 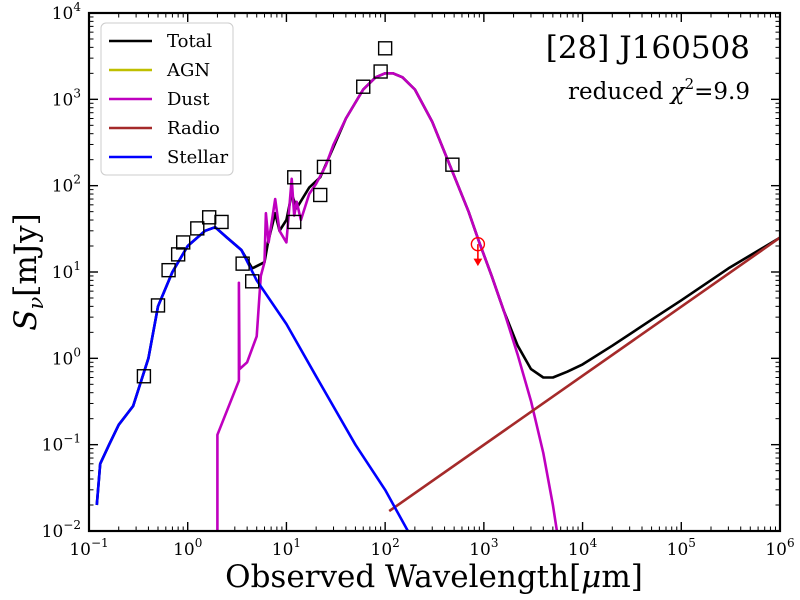 I want to click on y-tick-label: 10⁻¹, so click(x=61, y=444).